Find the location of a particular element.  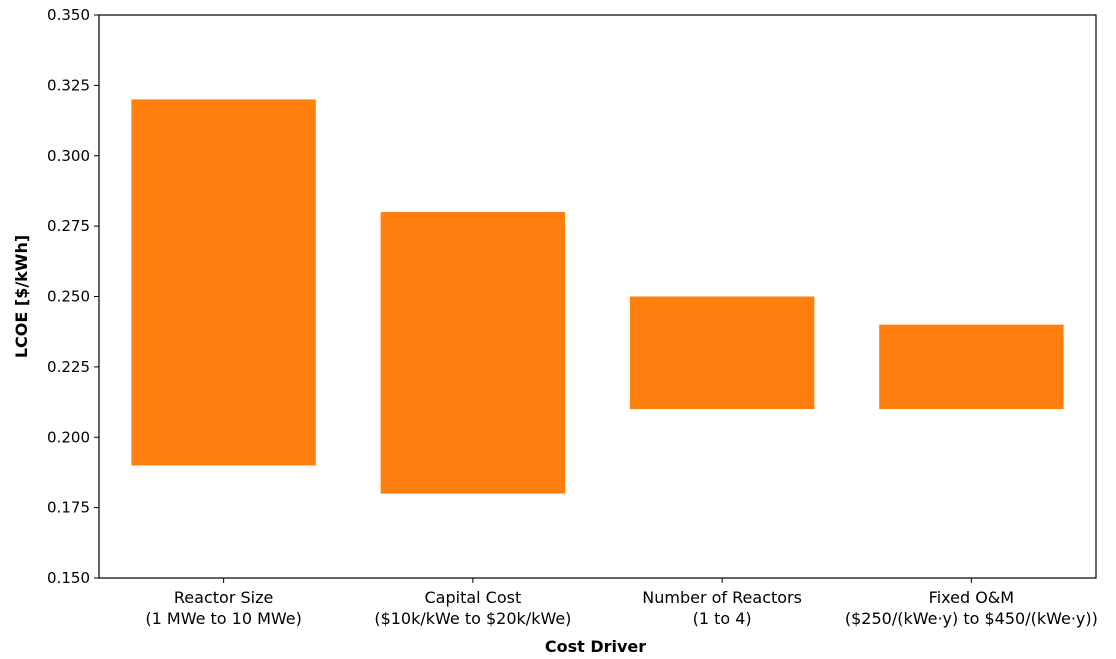

y-tick-label: 0.150 is located at coordinates (68, 578).